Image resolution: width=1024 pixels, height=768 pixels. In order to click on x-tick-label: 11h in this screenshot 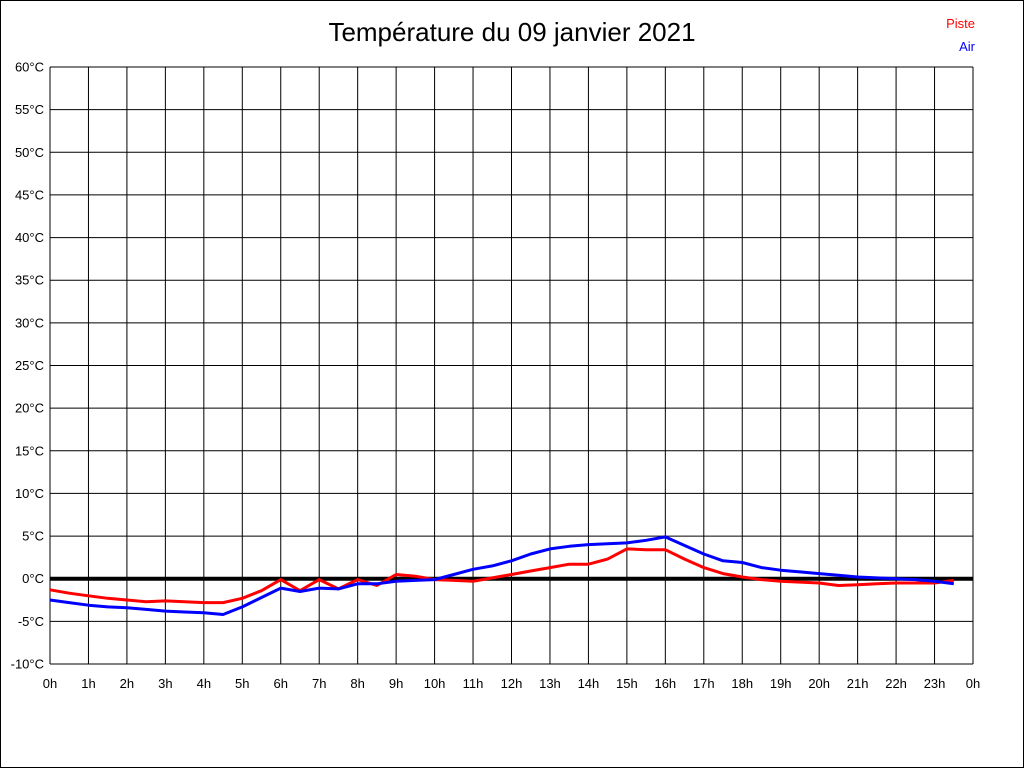, I will do `click(473, 683)`.